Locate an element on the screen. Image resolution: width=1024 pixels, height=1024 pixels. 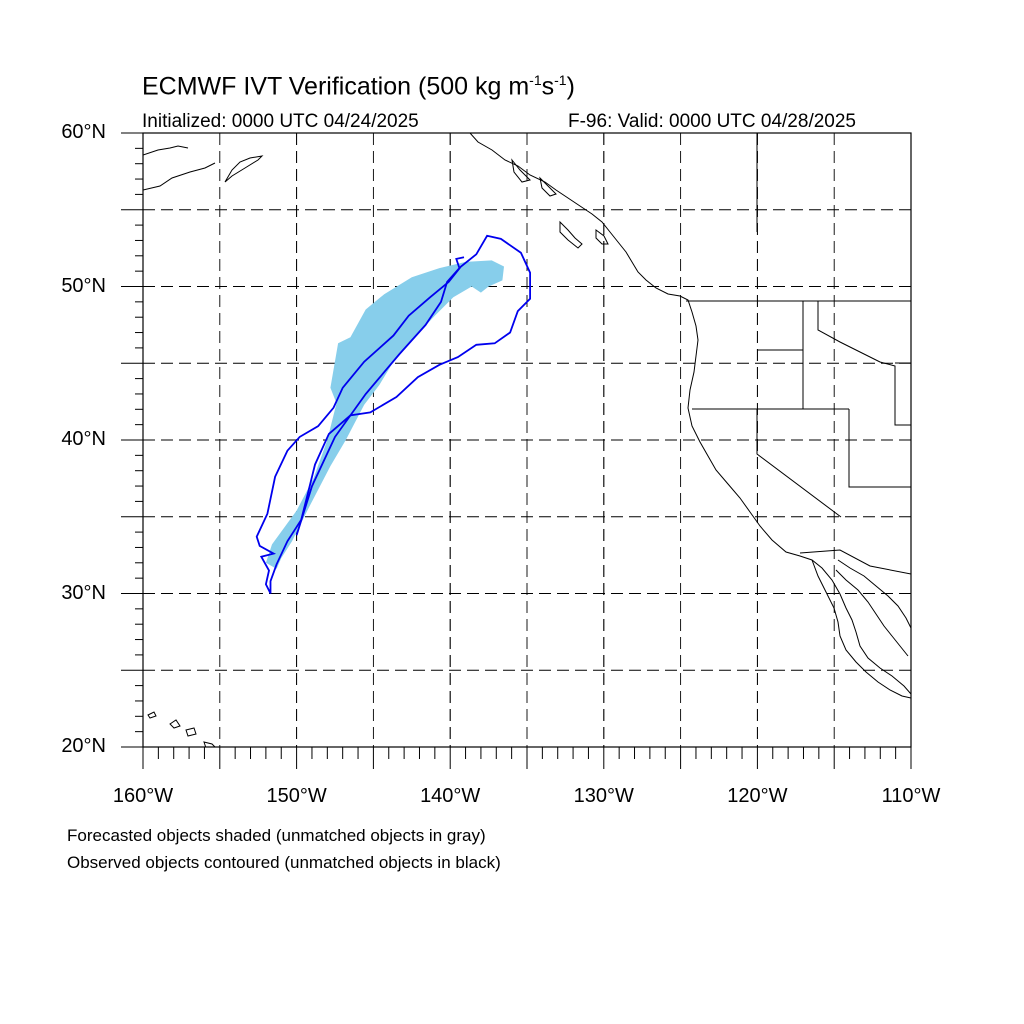
forecast-object is located at coordinates (384, 414).